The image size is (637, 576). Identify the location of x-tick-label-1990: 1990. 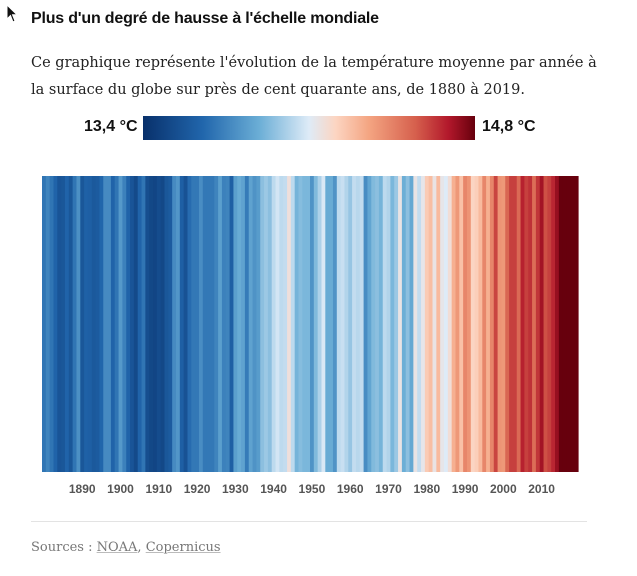
(465, 489).